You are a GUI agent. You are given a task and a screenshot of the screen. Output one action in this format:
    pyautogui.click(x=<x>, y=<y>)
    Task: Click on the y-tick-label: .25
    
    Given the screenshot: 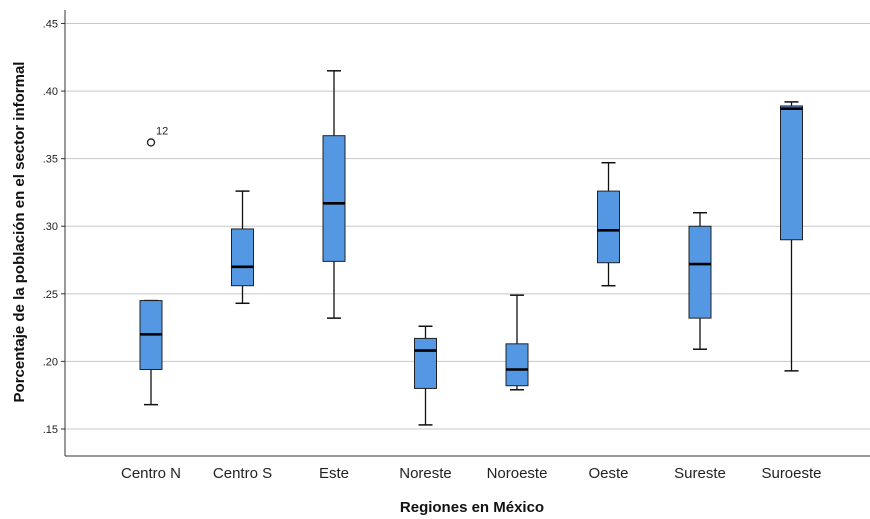 What is the action you would take?
    pyautogui.click(x=50, y=295)
    